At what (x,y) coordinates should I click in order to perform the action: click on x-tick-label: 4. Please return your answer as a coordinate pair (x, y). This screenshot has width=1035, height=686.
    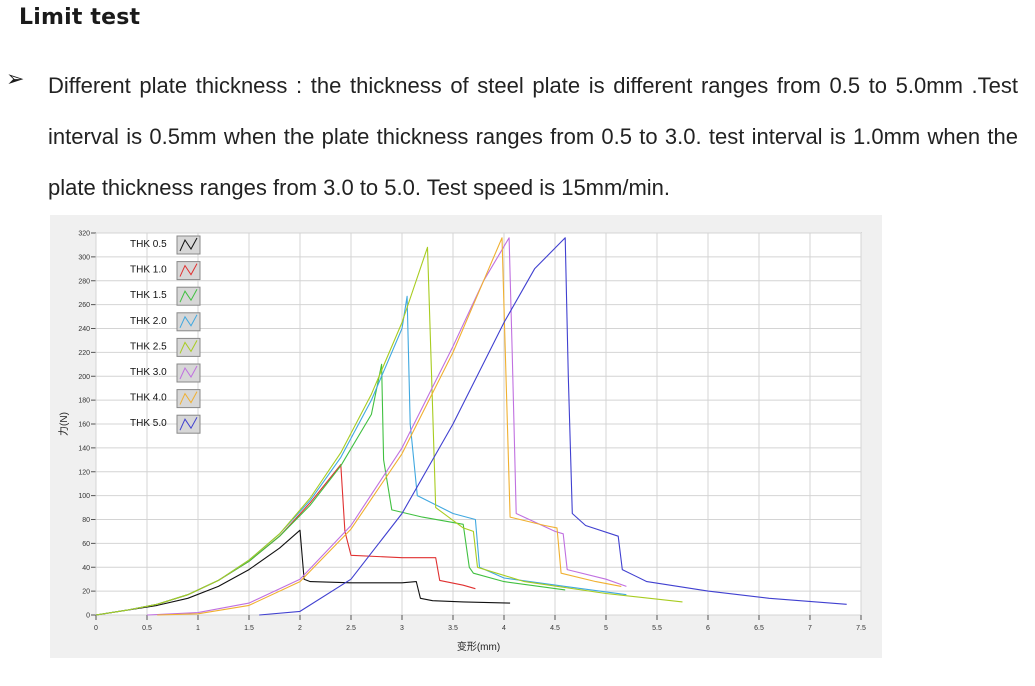
    Looking at the image, I should click on (504, 628).